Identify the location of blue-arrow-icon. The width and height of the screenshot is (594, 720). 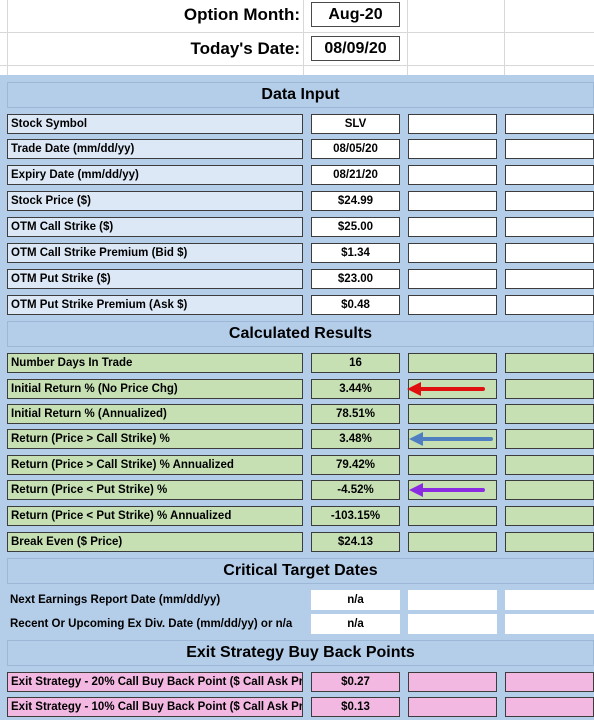
(451, 439).